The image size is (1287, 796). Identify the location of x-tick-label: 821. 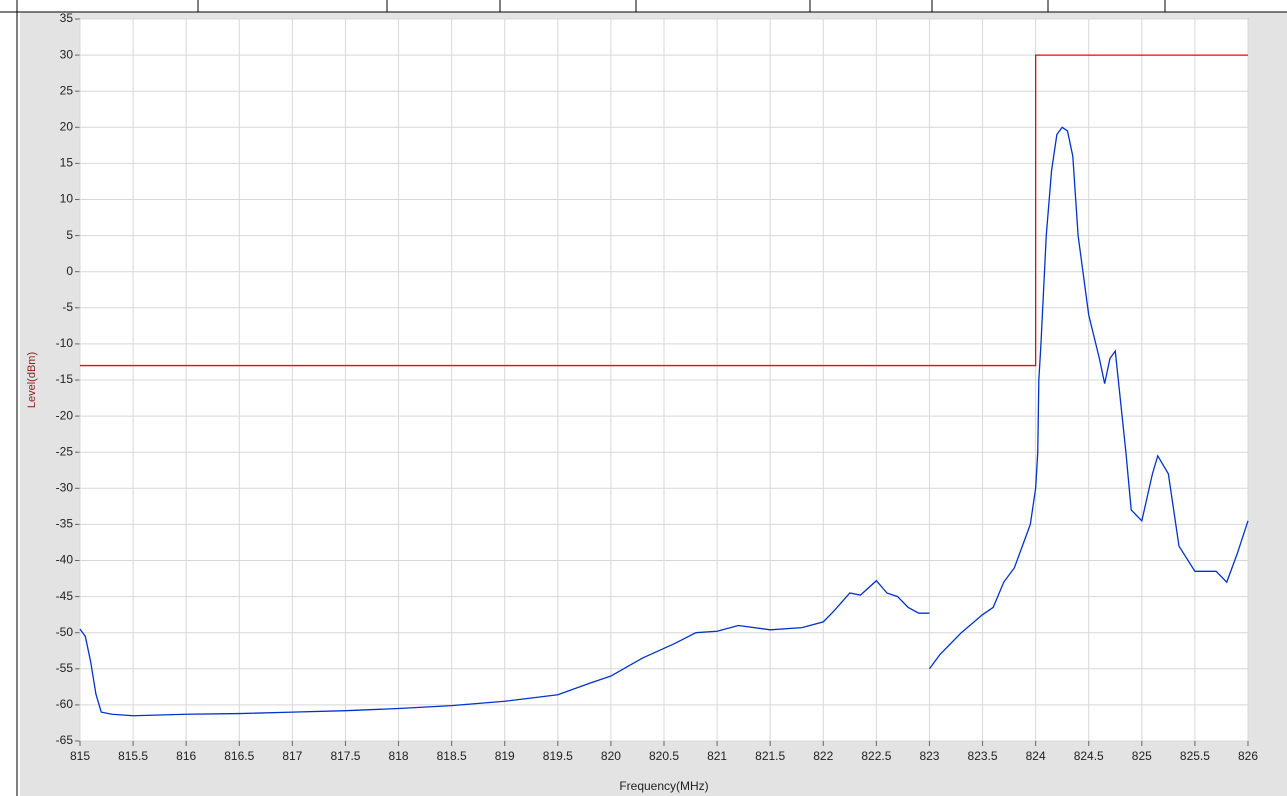
(717, 756).